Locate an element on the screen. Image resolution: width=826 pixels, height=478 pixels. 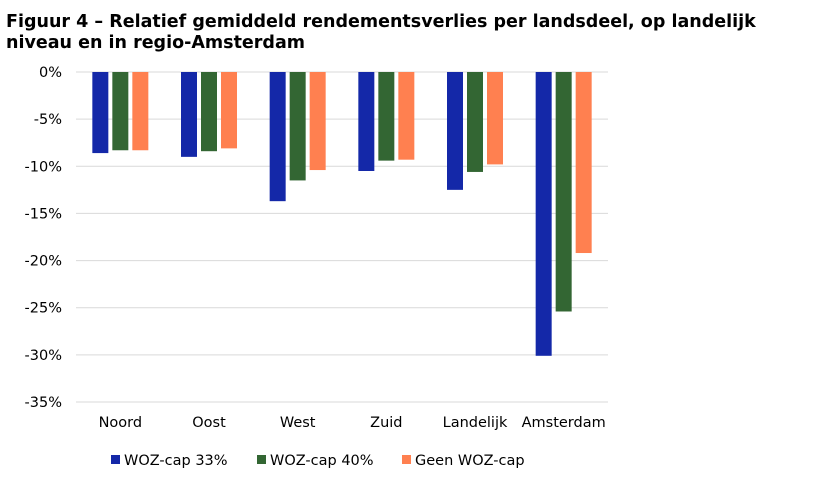
legend: WOZ-cap 33% WOZ-cap 40% Geen WOZ-cap is located at coordinates (318, 461).